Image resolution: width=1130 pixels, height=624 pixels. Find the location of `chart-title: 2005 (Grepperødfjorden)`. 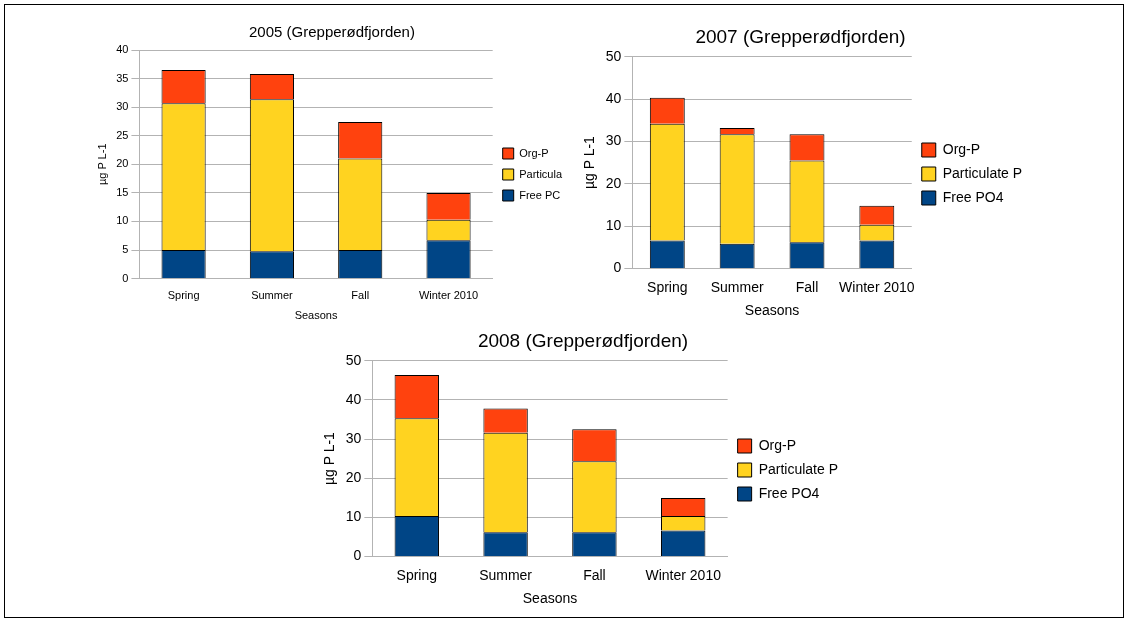

chart-title: 2005 (Grepperødfjorden) is located at coordinates (332, 32).